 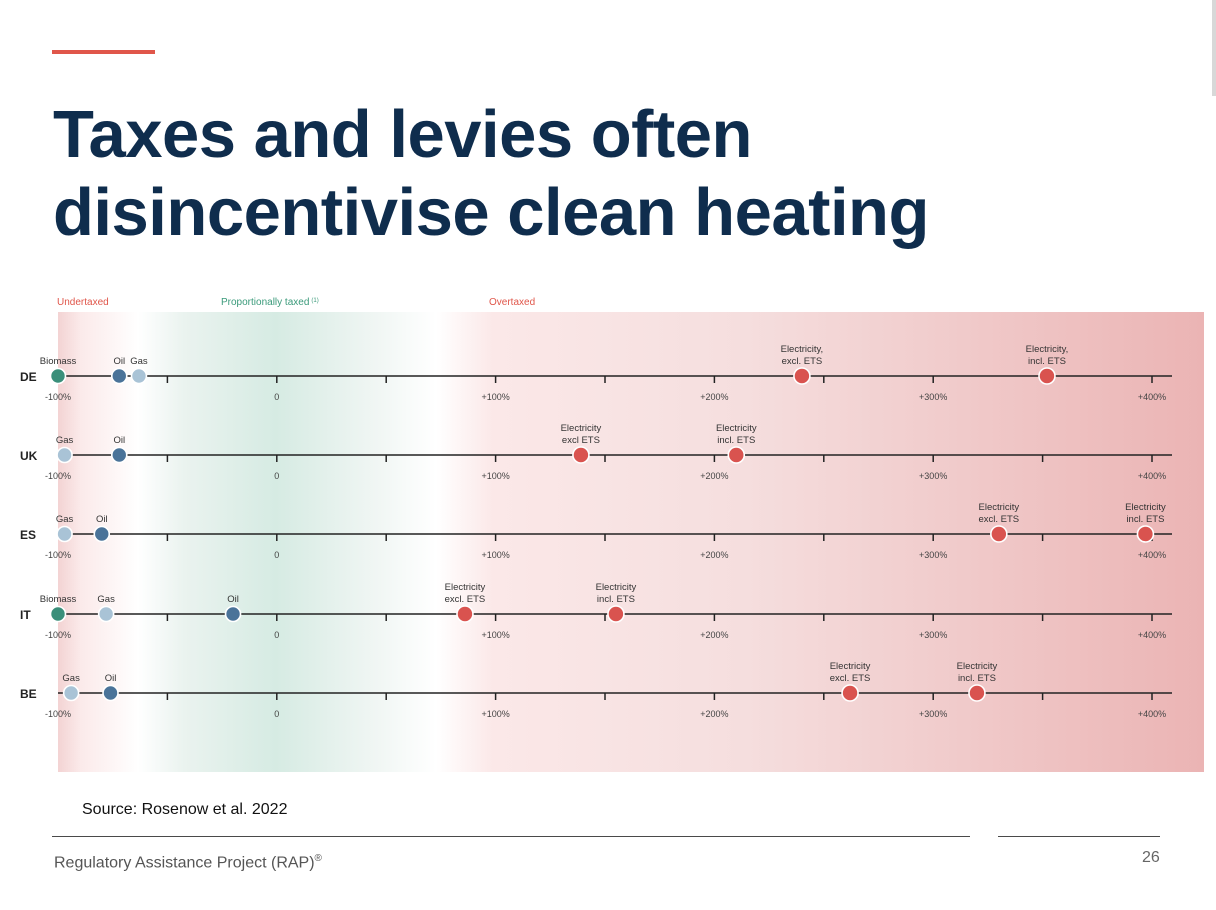 I want to click on title-accent-bar, so click(x=103, y=52).